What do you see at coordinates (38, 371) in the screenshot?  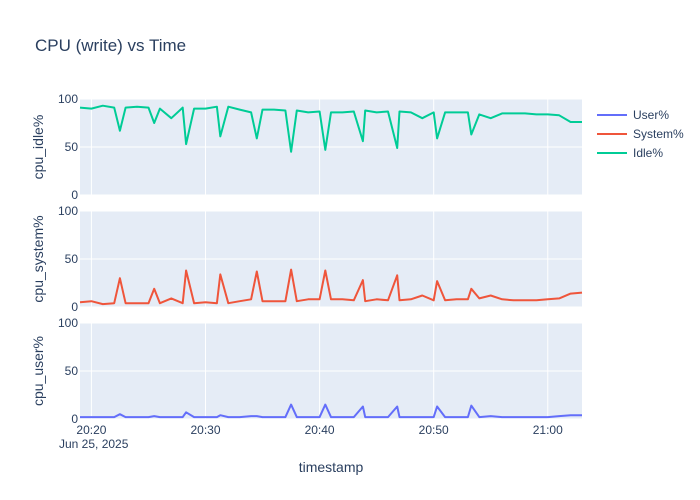 I see `y-axis-title: cpu_user%` at bounding box center [38, 371].